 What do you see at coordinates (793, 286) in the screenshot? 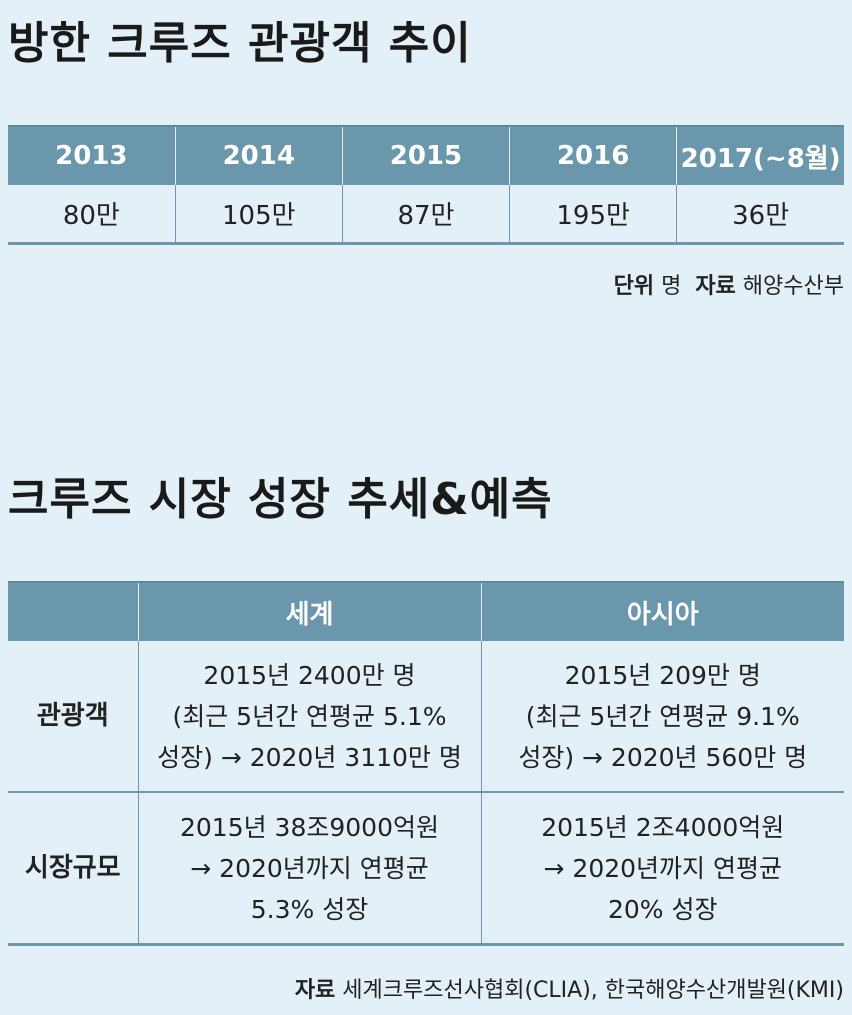
I see `source-value: 해양수산부` at bounding box center [793, 286].